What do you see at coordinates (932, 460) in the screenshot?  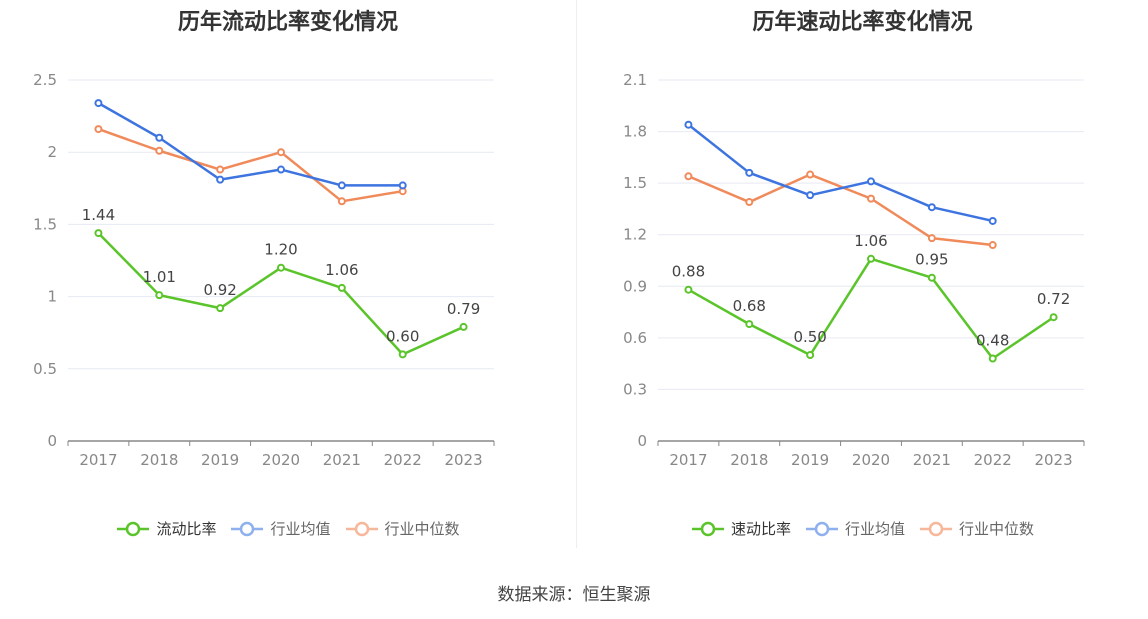 I see `x-tick-label: 2021` at bounding box center [932, 460].